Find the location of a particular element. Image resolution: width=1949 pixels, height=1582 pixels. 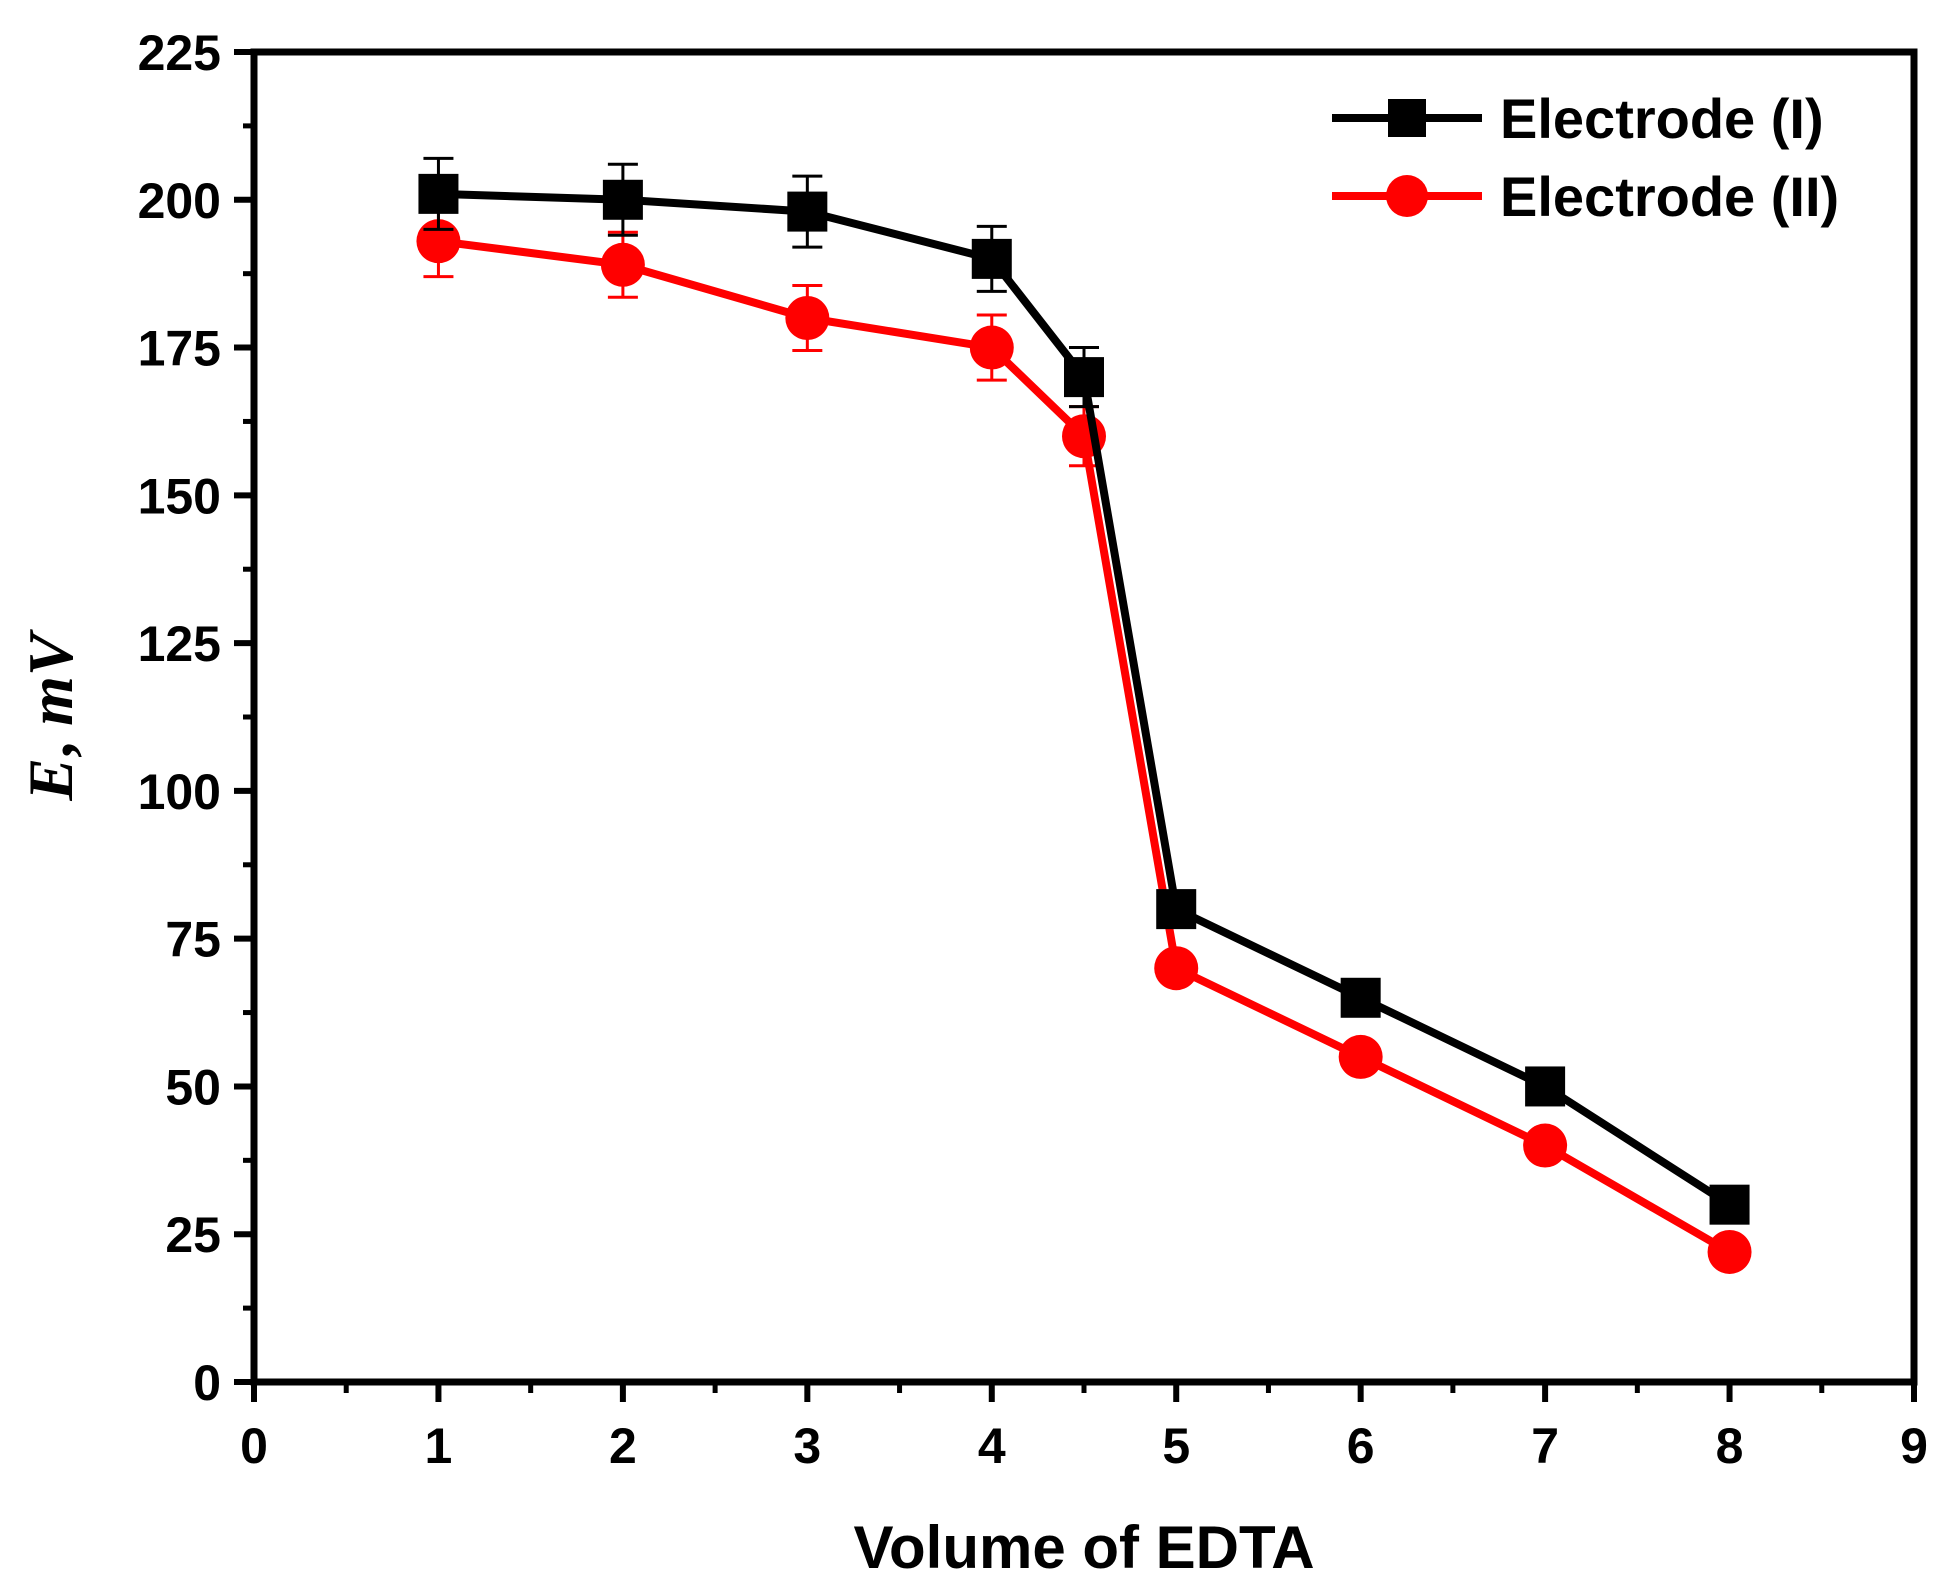

x-tick-label: 5 is located at coordinates (1176, 1446).